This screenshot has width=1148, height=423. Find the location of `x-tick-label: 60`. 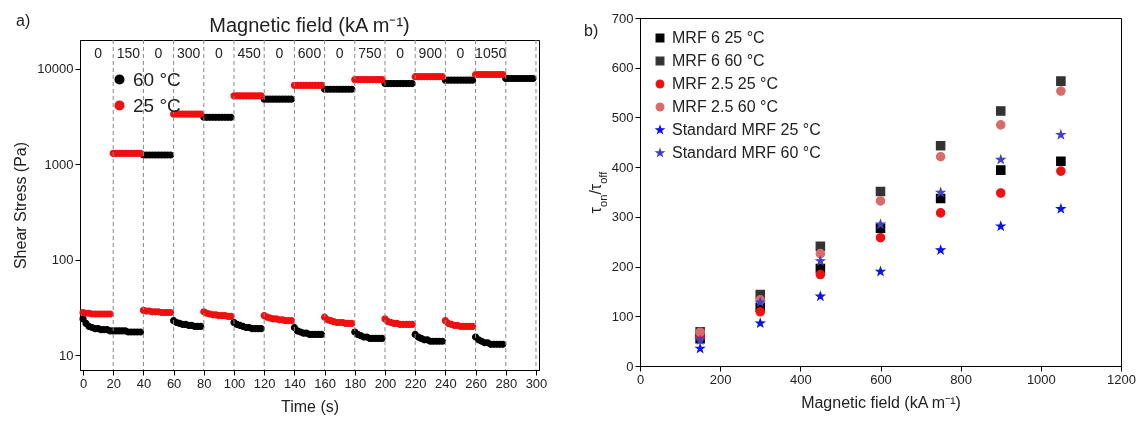

x-tick-label: 60 is located at coordinates (174, 383).